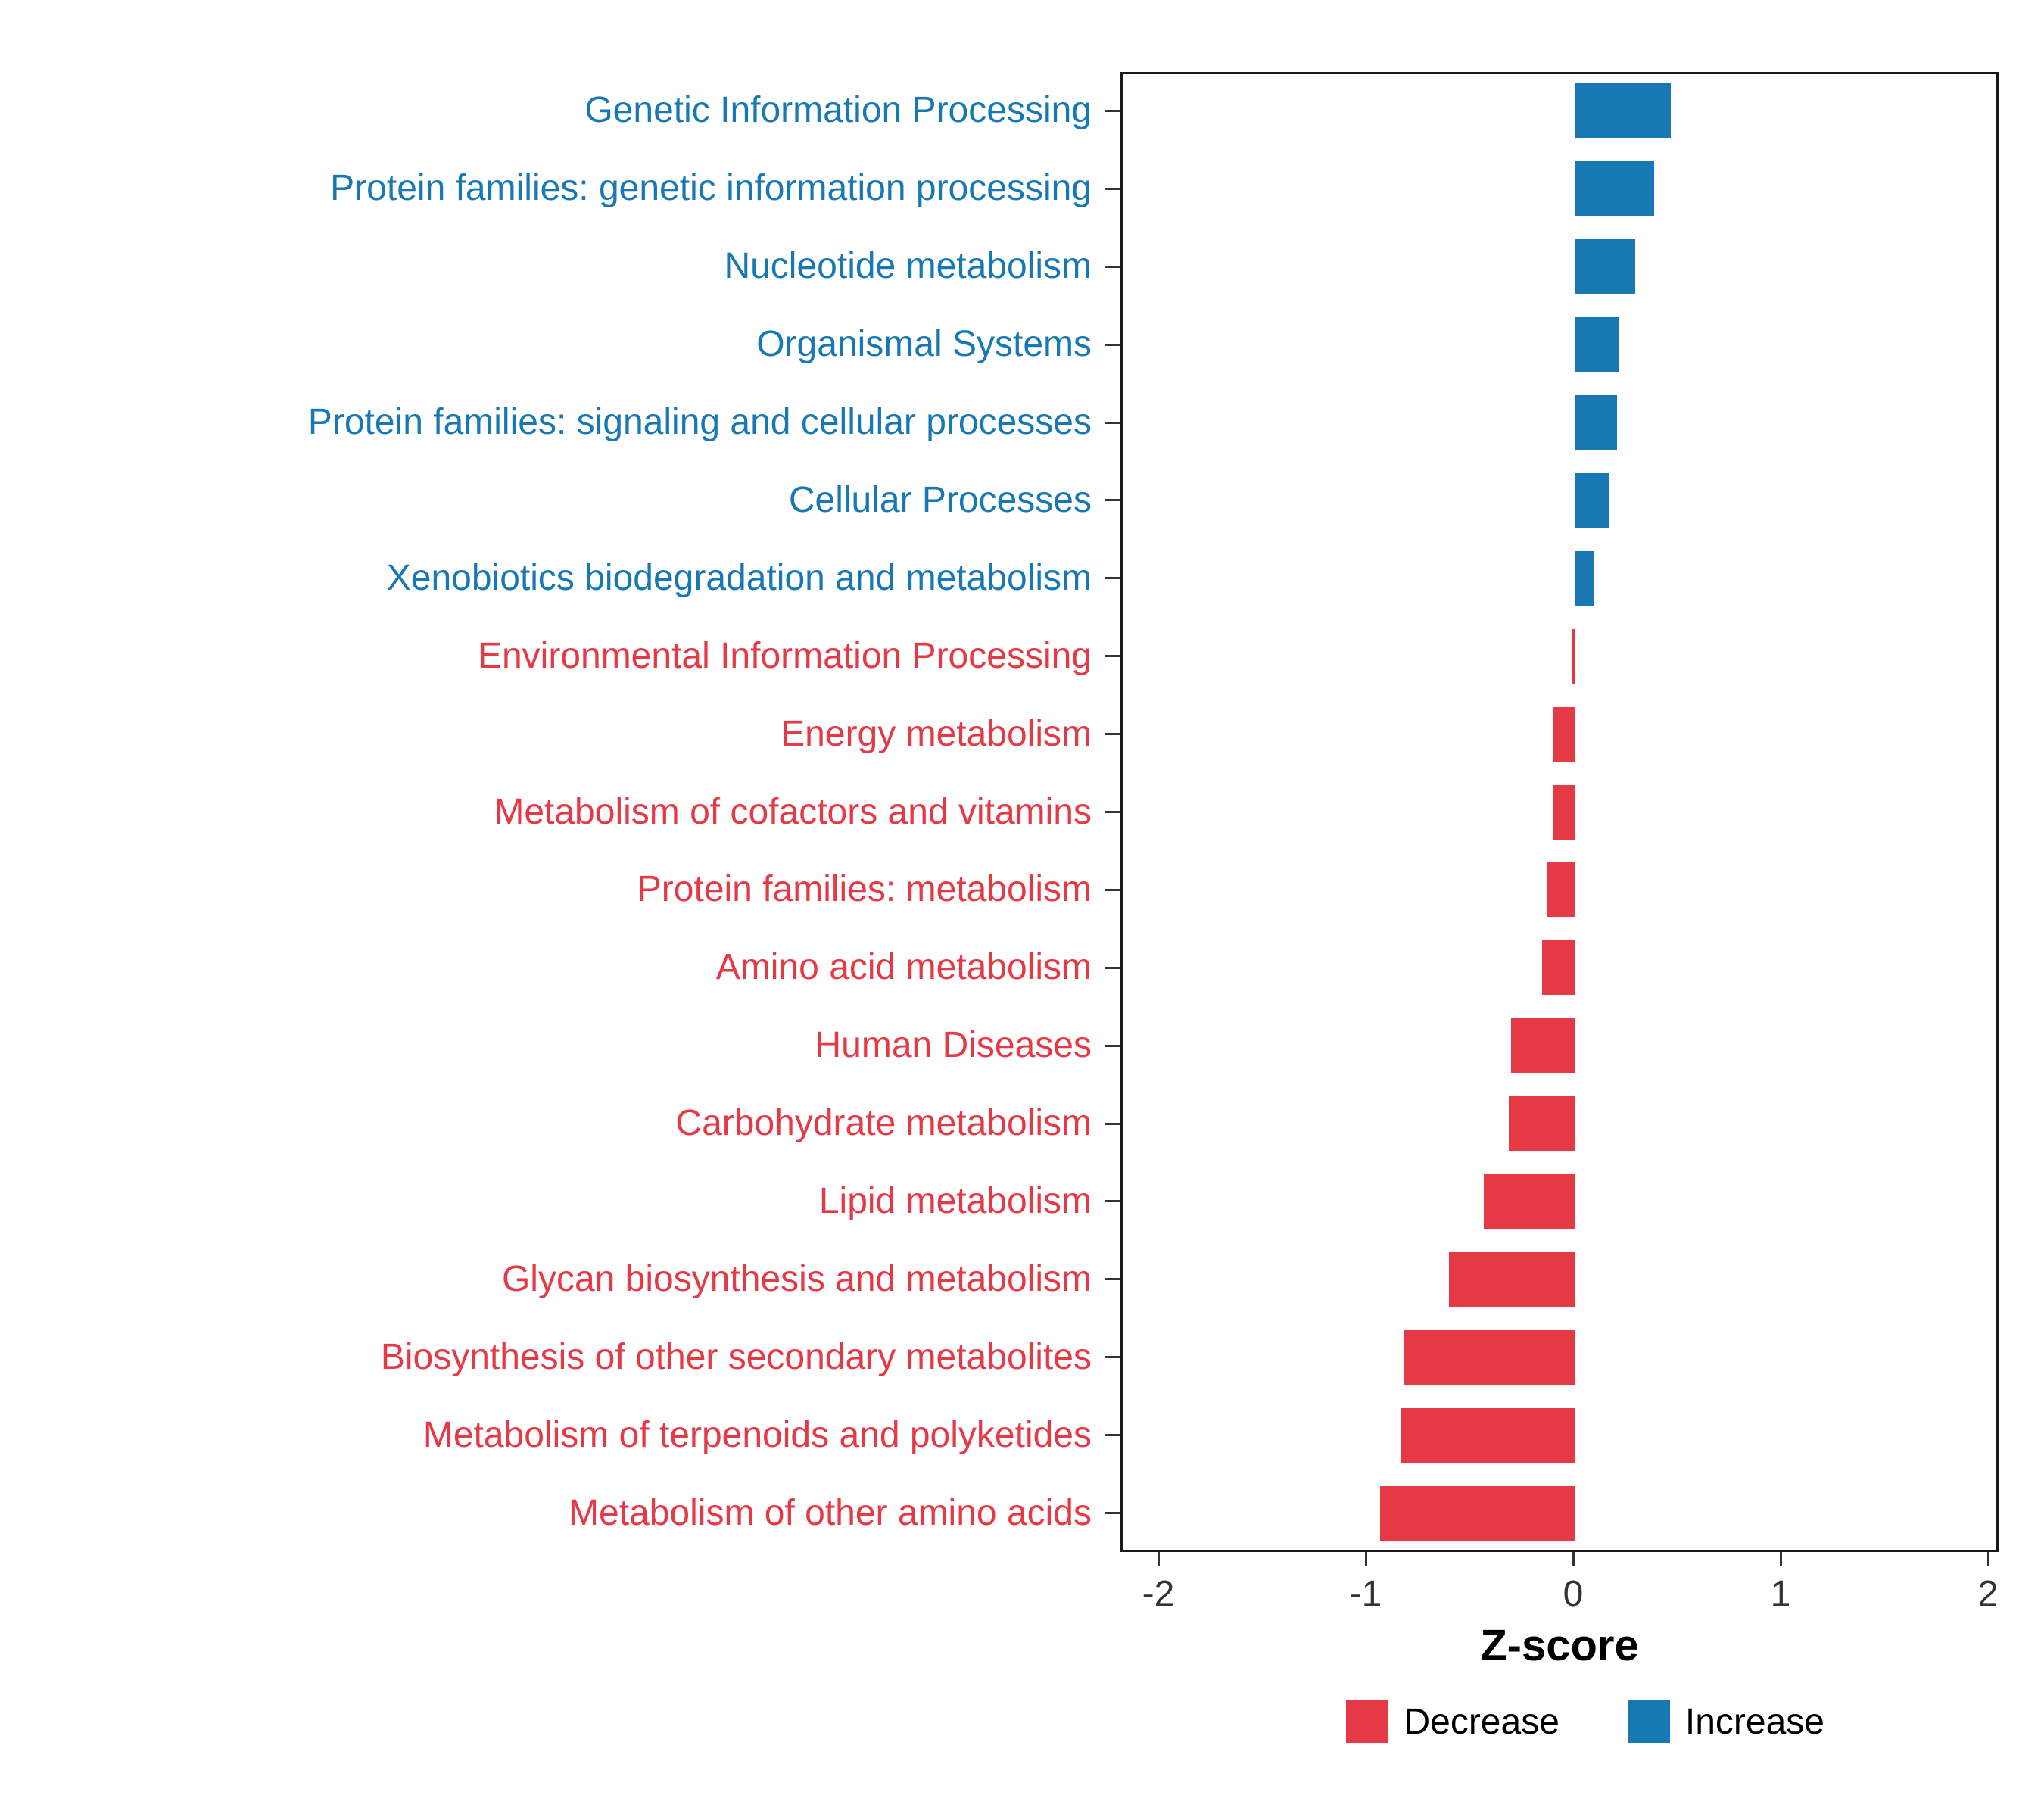 This screenshot has height=1817, width=2044. What do you see at coordinates (831, 1512) in the screenshot?
I see `y-axis-label: Metabolism of other amino acids` at bounding box center [831, 1512].